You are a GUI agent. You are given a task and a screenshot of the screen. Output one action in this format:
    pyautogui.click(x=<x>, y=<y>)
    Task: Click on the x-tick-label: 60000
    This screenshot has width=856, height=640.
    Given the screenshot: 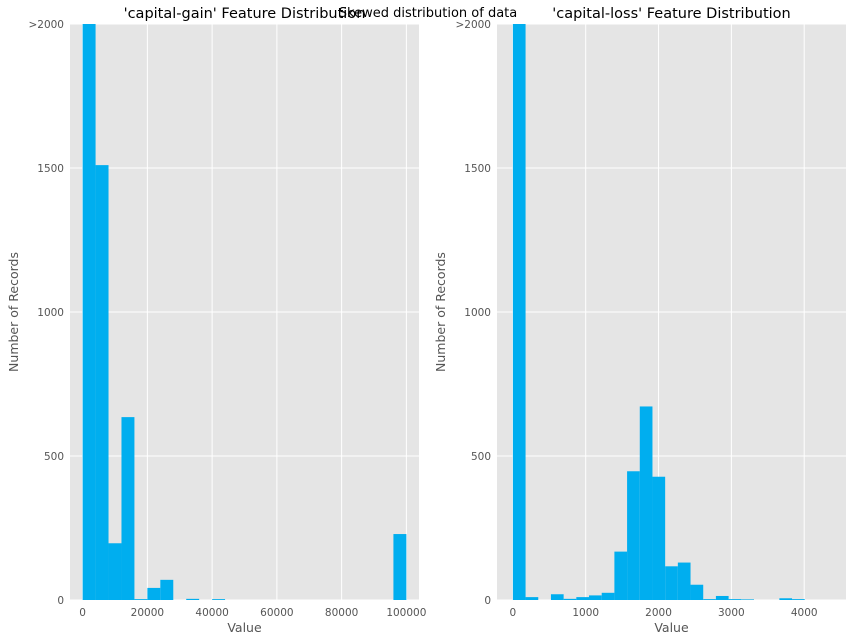 What is the action you would take?
    pyautogui.click(x=276, y=613)
    